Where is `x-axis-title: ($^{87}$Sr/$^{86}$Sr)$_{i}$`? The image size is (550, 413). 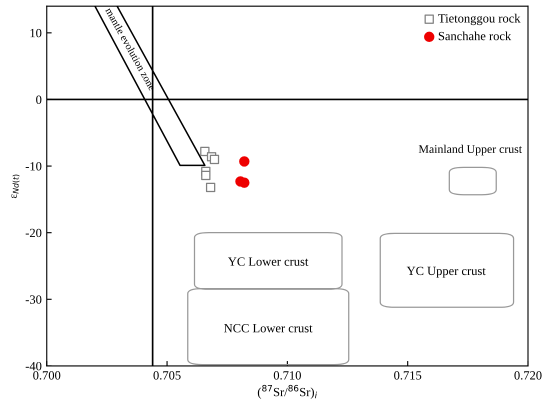
x-axis-title: ($^{87}$Sr/$^{86}$Sr)$_{i}$ is located at coordinates (288, 391).